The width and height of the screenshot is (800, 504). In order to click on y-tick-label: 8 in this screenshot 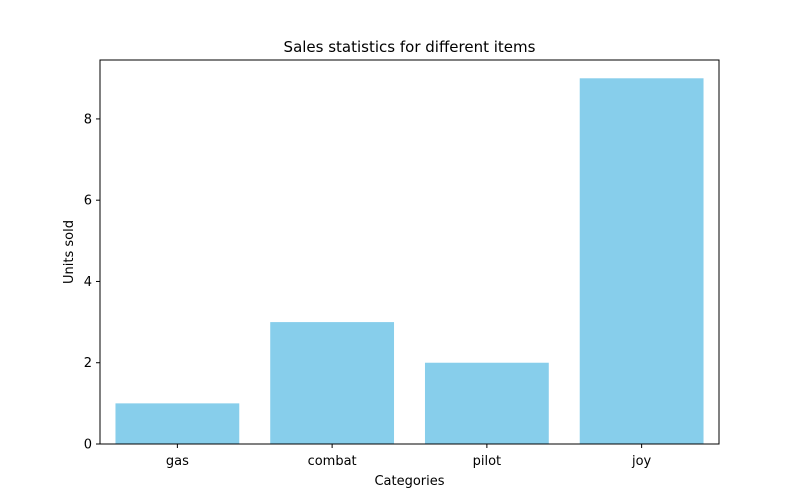, I will do `click(88, 119)`.